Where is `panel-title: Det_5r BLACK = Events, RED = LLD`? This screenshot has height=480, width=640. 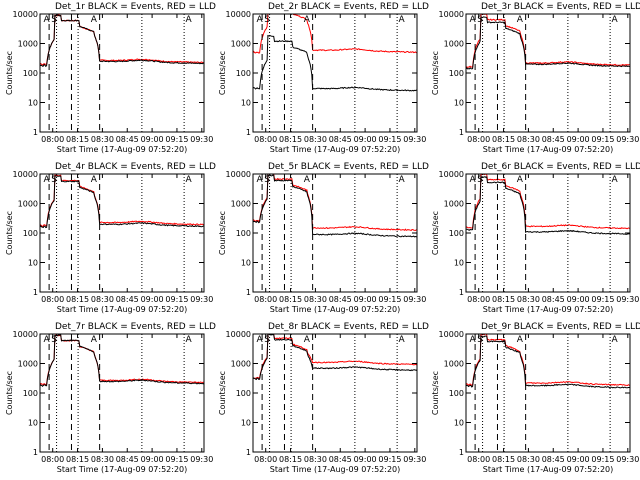
panel-title: Det_5r BLACK = Events, RED = LLD is located at coordinates (348, 167).